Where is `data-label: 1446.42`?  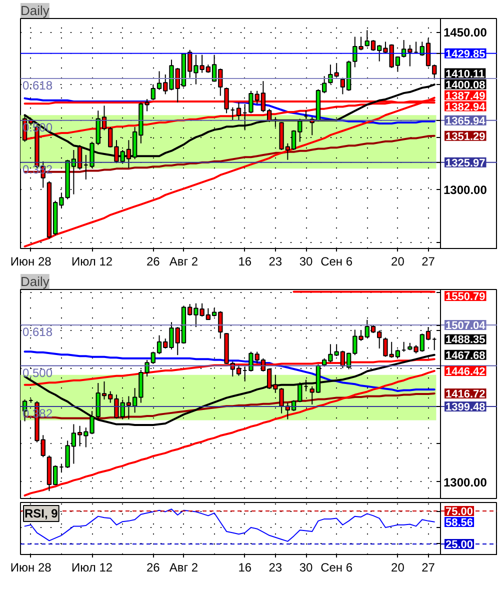 data-label: 1446.42 is located at coordinates (466, 372).